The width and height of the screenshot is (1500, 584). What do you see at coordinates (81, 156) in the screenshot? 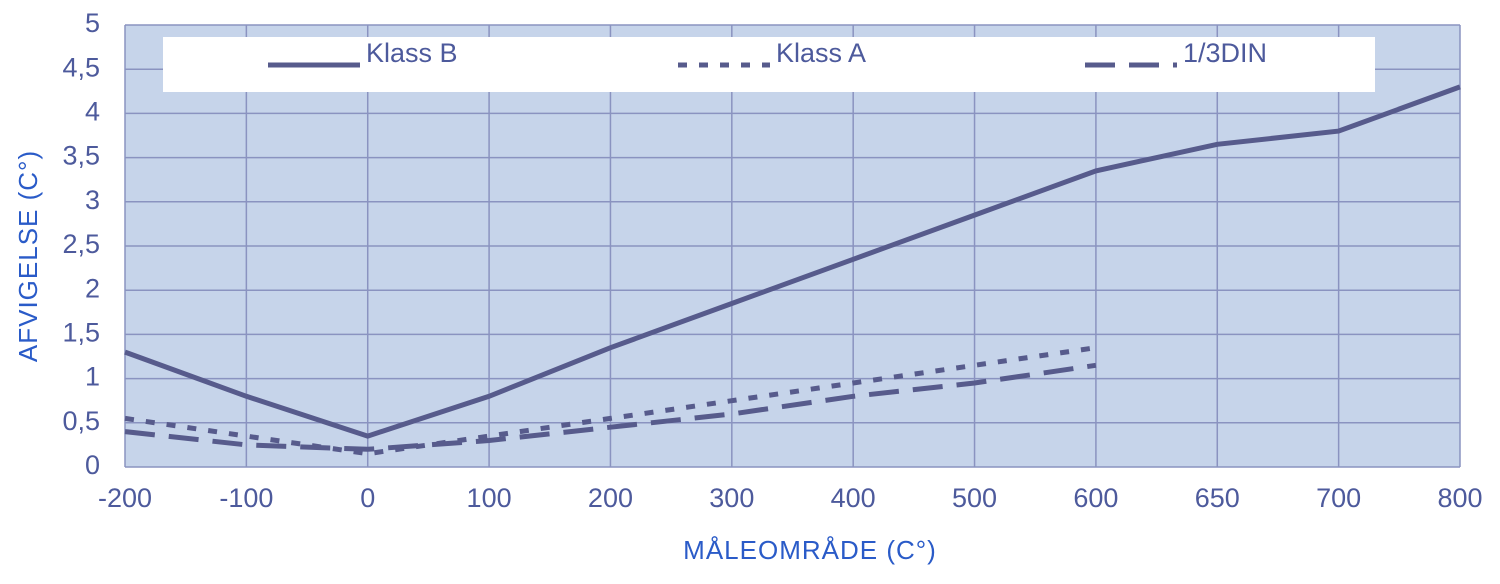
I see `y-tick-label: 3,5` at bounding box center [81, 156].